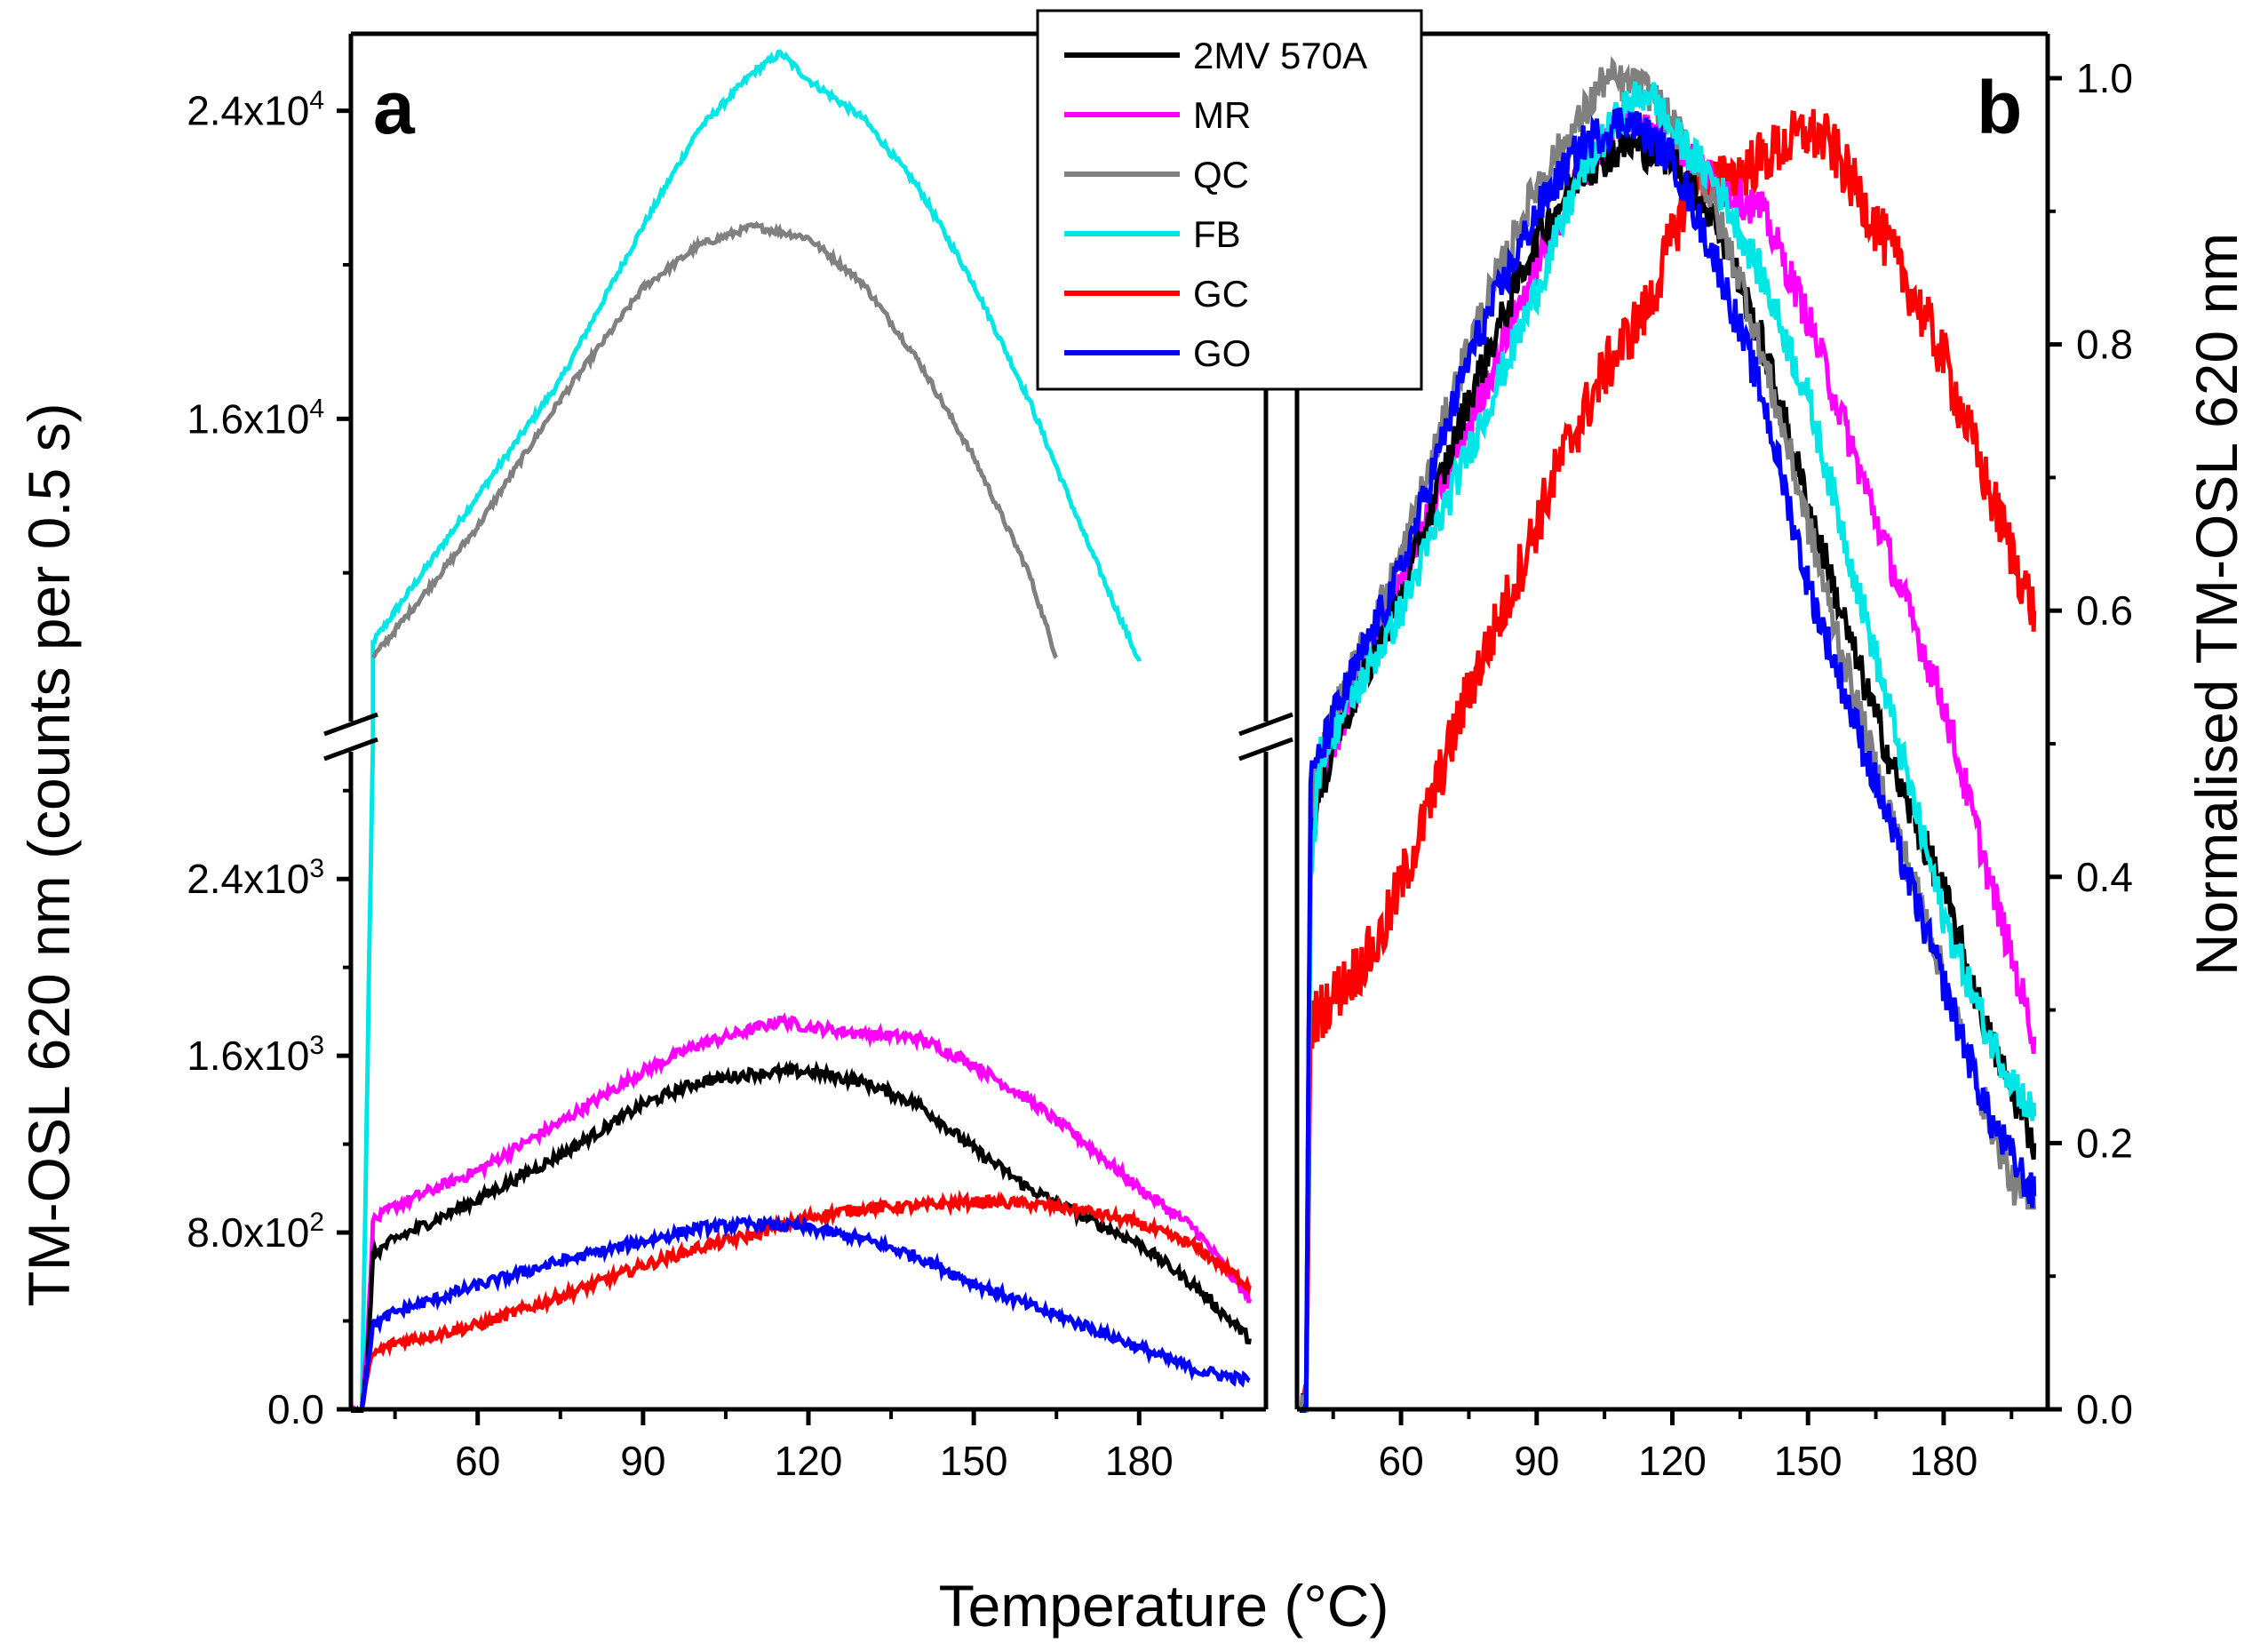 This screenshot has width=2268, height=1651. What do you see at coordinates (255, 1055) in the screenshot?
I see `panel-a-y-tick-label: 1.6x103` at bounding box center [255, 1055].